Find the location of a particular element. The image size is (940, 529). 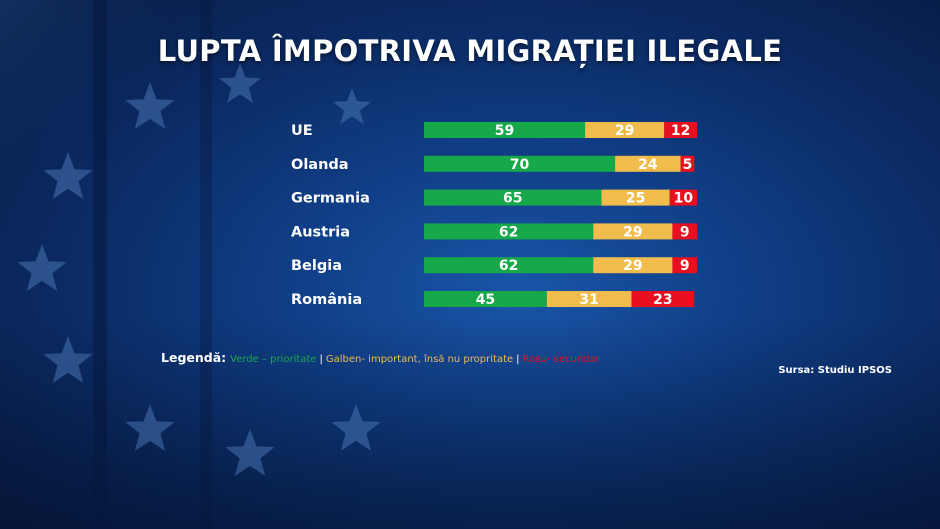

page-title: LUPTA ÎMPOTRIVA MIGRAȚIEI ILEGALE is located at coordinates (470, 51).